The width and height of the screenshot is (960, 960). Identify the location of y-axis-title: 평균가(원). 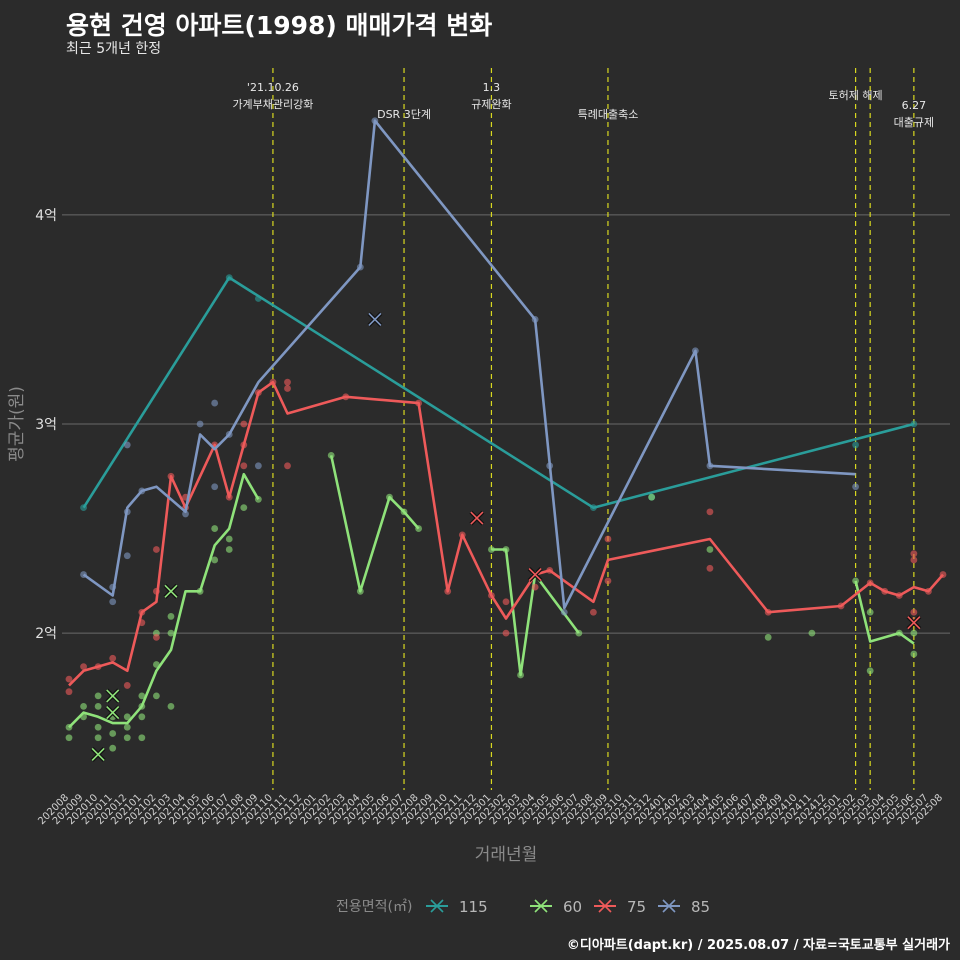
(17, 424).